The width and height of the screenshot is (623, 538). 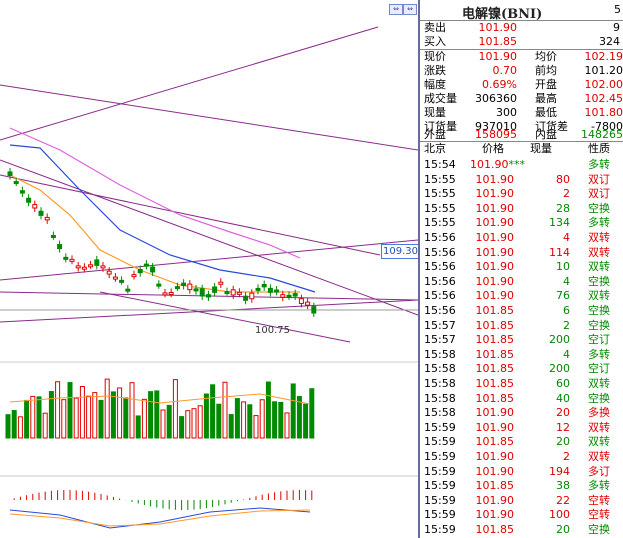 What do you see at coordinates (521, 368) in the screenshot?
I see `tick-row: 15:58 101.85 200 空订` at bounding box center [521, 368].